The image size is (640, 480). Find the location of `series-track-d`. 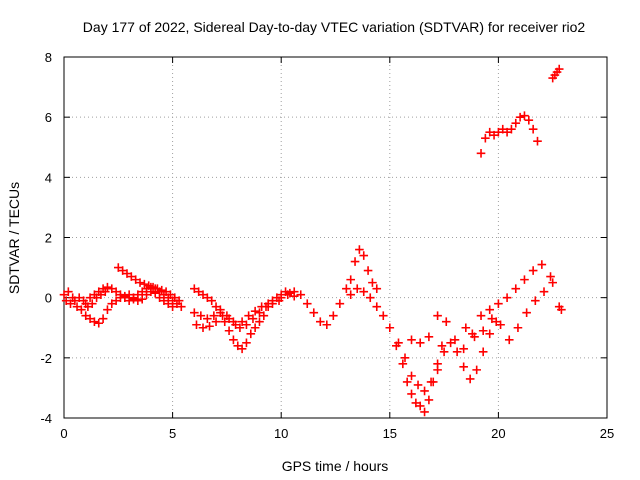

series-track-d is located at coordinates (85, 299).